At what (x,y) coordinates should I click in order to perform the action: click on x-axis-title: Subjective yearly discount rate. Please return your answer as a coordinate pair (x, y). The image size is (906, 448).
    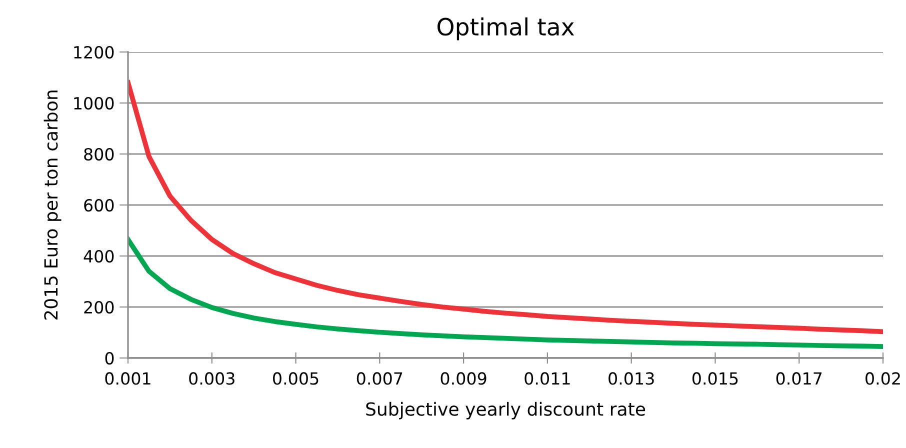
    Looking at the image, I should click on (506, 411).